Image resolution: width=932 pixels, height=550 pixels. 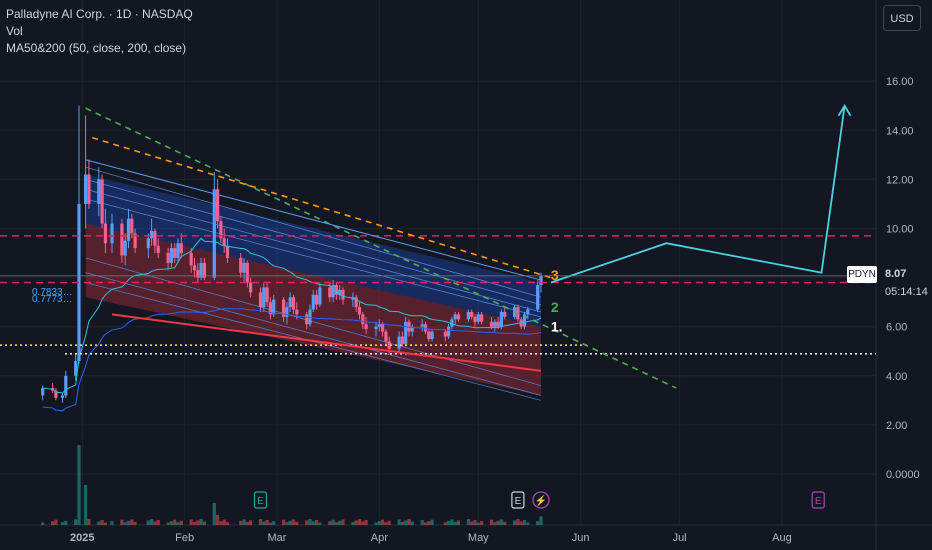 I want to click on event-marker: ⚡, so click(x=541, y=500).